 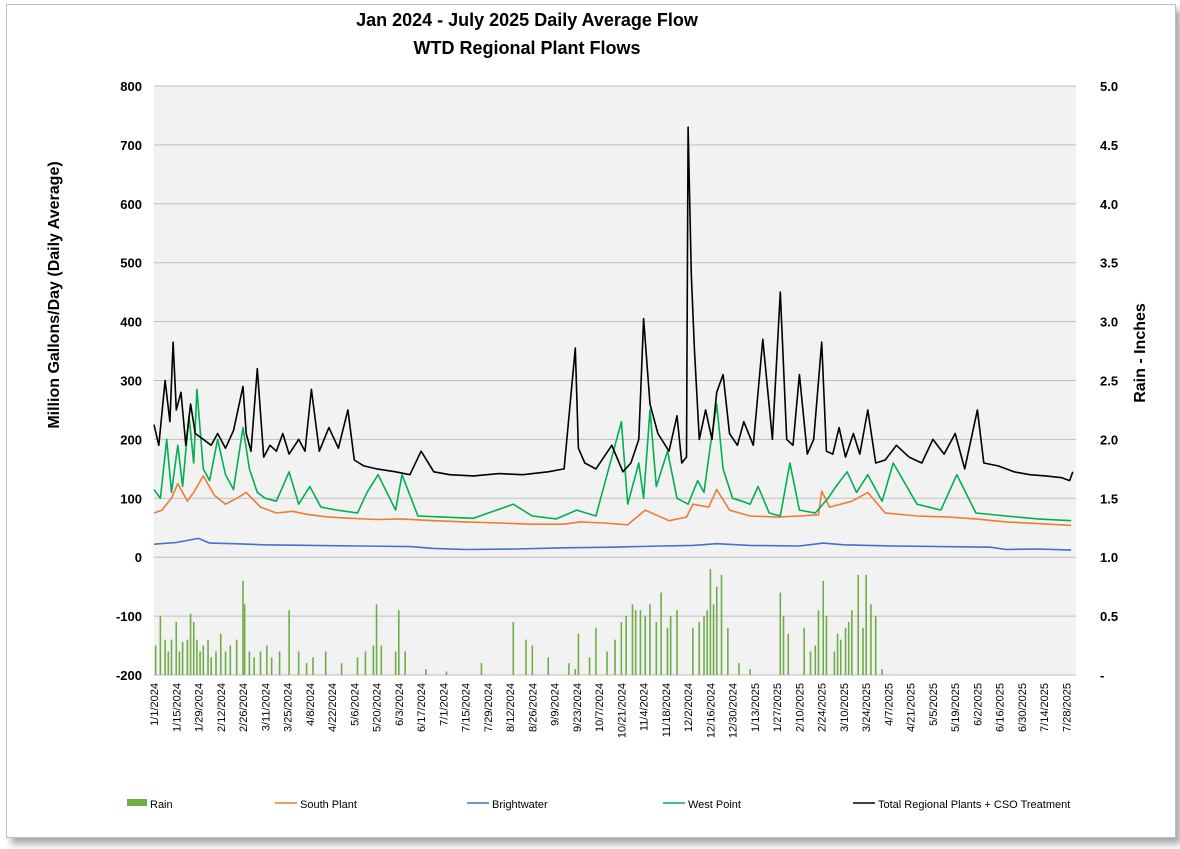 I want to click on x-tick-label: 2/10/2025, so click(x=800, y=707).